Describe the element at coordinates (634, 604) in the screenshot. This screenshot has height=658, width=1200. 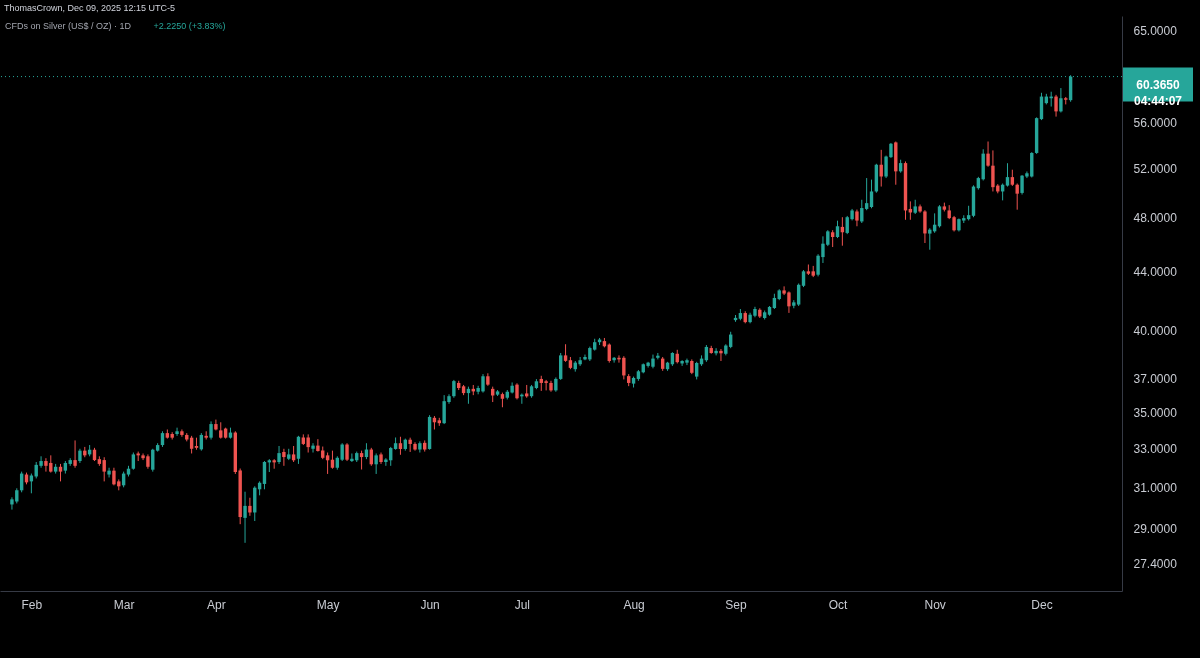
I see `x-tick-label: Aug` at that location.